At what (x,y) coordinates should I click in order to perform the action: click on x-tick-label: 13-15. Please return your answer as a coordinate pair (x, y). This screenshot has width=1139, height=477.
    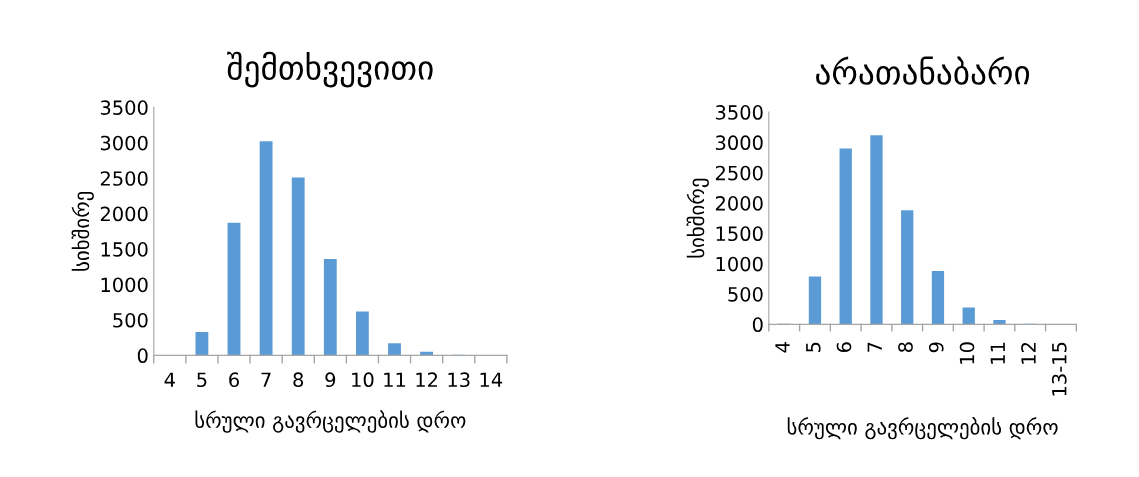
    Looking at the image, I should click on (1059, 369).